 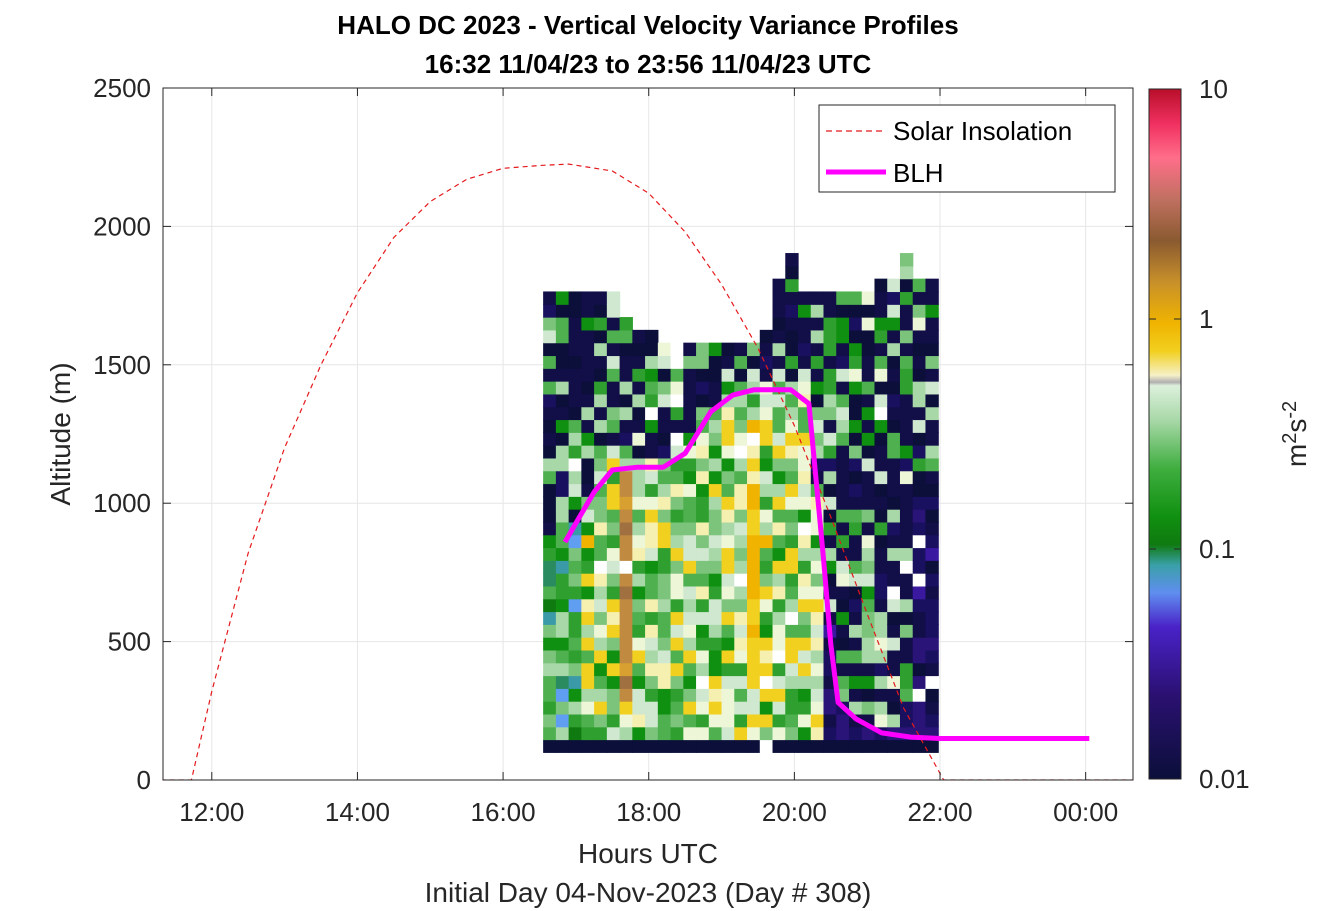 I want to click on colorbar-gradient, so click(x=1165, y=434).